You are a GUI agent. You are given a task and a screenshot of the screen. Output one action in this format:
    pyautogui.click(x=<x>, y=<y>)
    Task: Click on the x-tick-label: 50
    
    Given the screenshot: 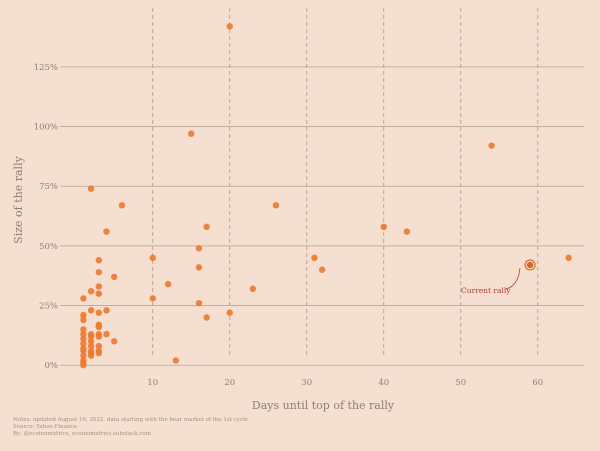 What is the action you would take?
    pyautogui.click(x=460, y=383)
    